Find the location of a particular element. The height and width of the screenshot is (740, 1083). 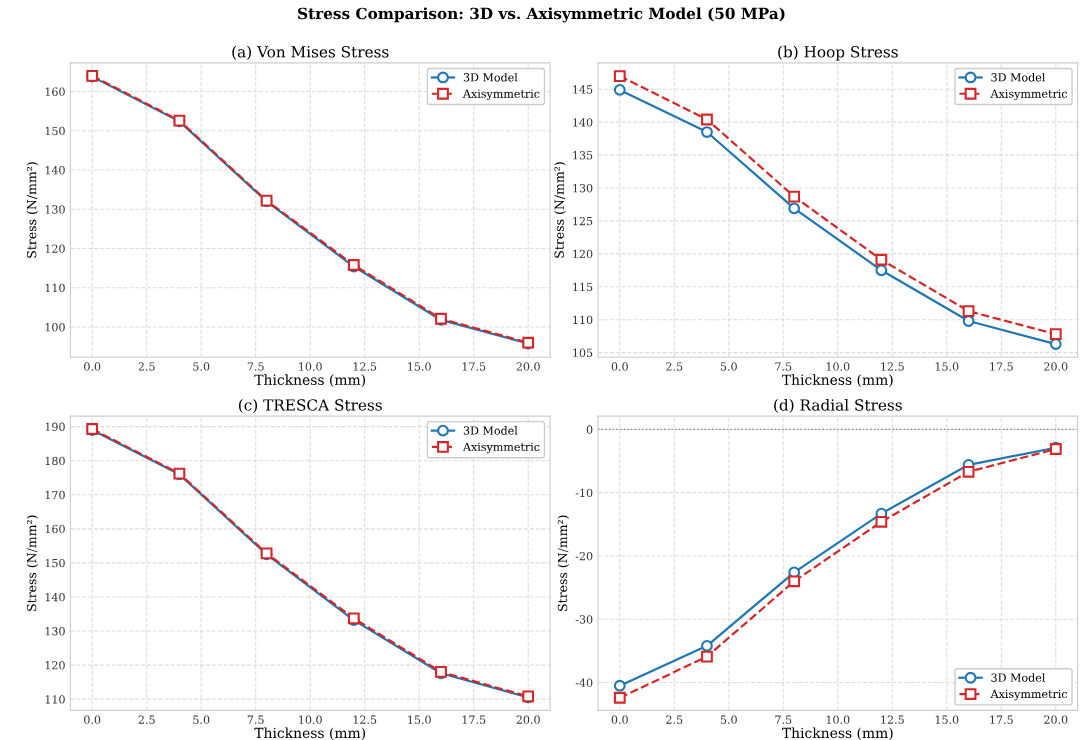

y-tick-label: 170 is located at coordinates (55, 495).